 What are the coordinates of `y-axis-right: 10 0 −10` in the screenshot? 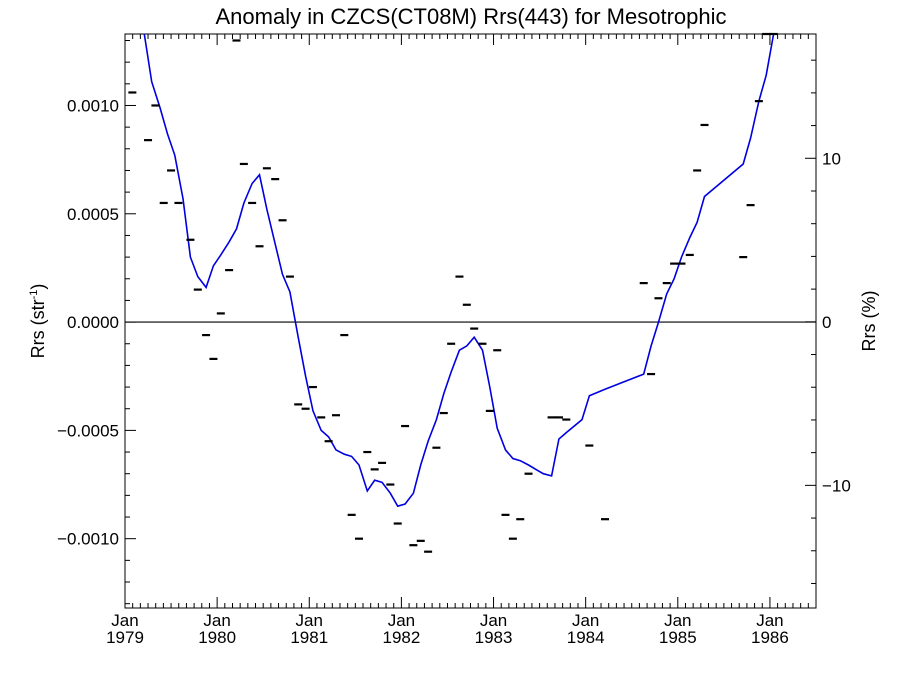 It's located at (828, 321).